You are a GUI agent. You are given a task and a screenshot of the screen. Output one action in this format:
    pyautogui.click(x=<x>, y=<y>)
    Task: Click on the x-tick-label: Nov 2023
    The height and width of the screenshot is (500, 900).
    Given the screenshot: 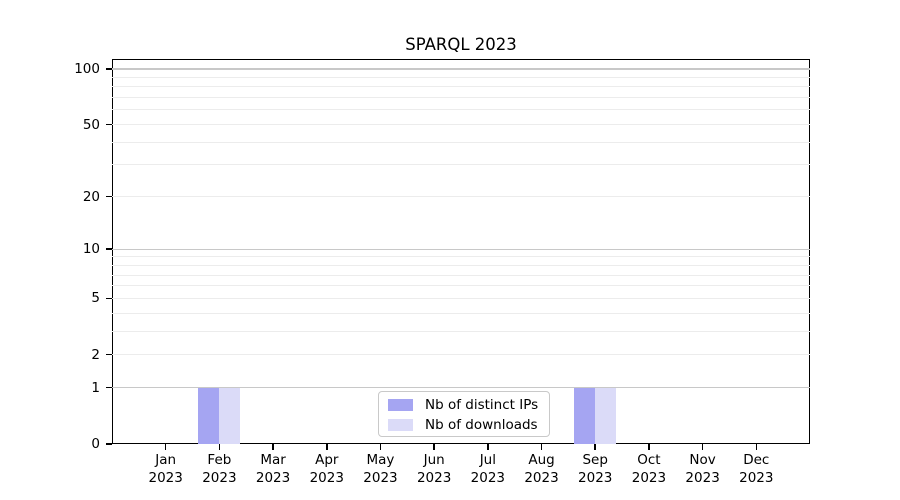 What is the action you would take?
    pyautogui.click(x=702, y=469)
    